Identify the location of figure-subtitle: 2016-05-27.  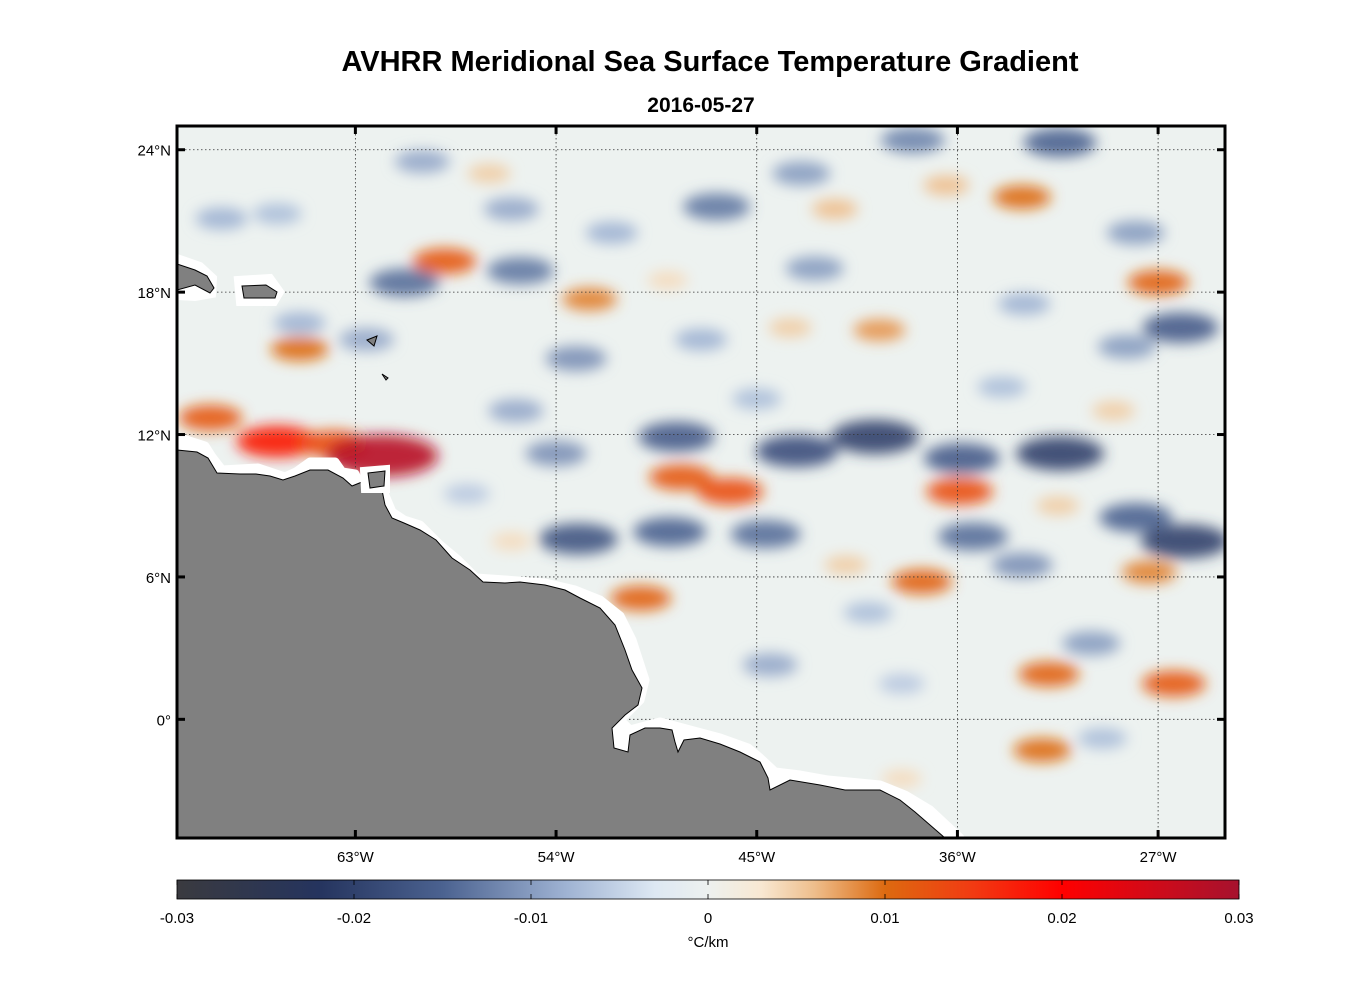
(701, 105).